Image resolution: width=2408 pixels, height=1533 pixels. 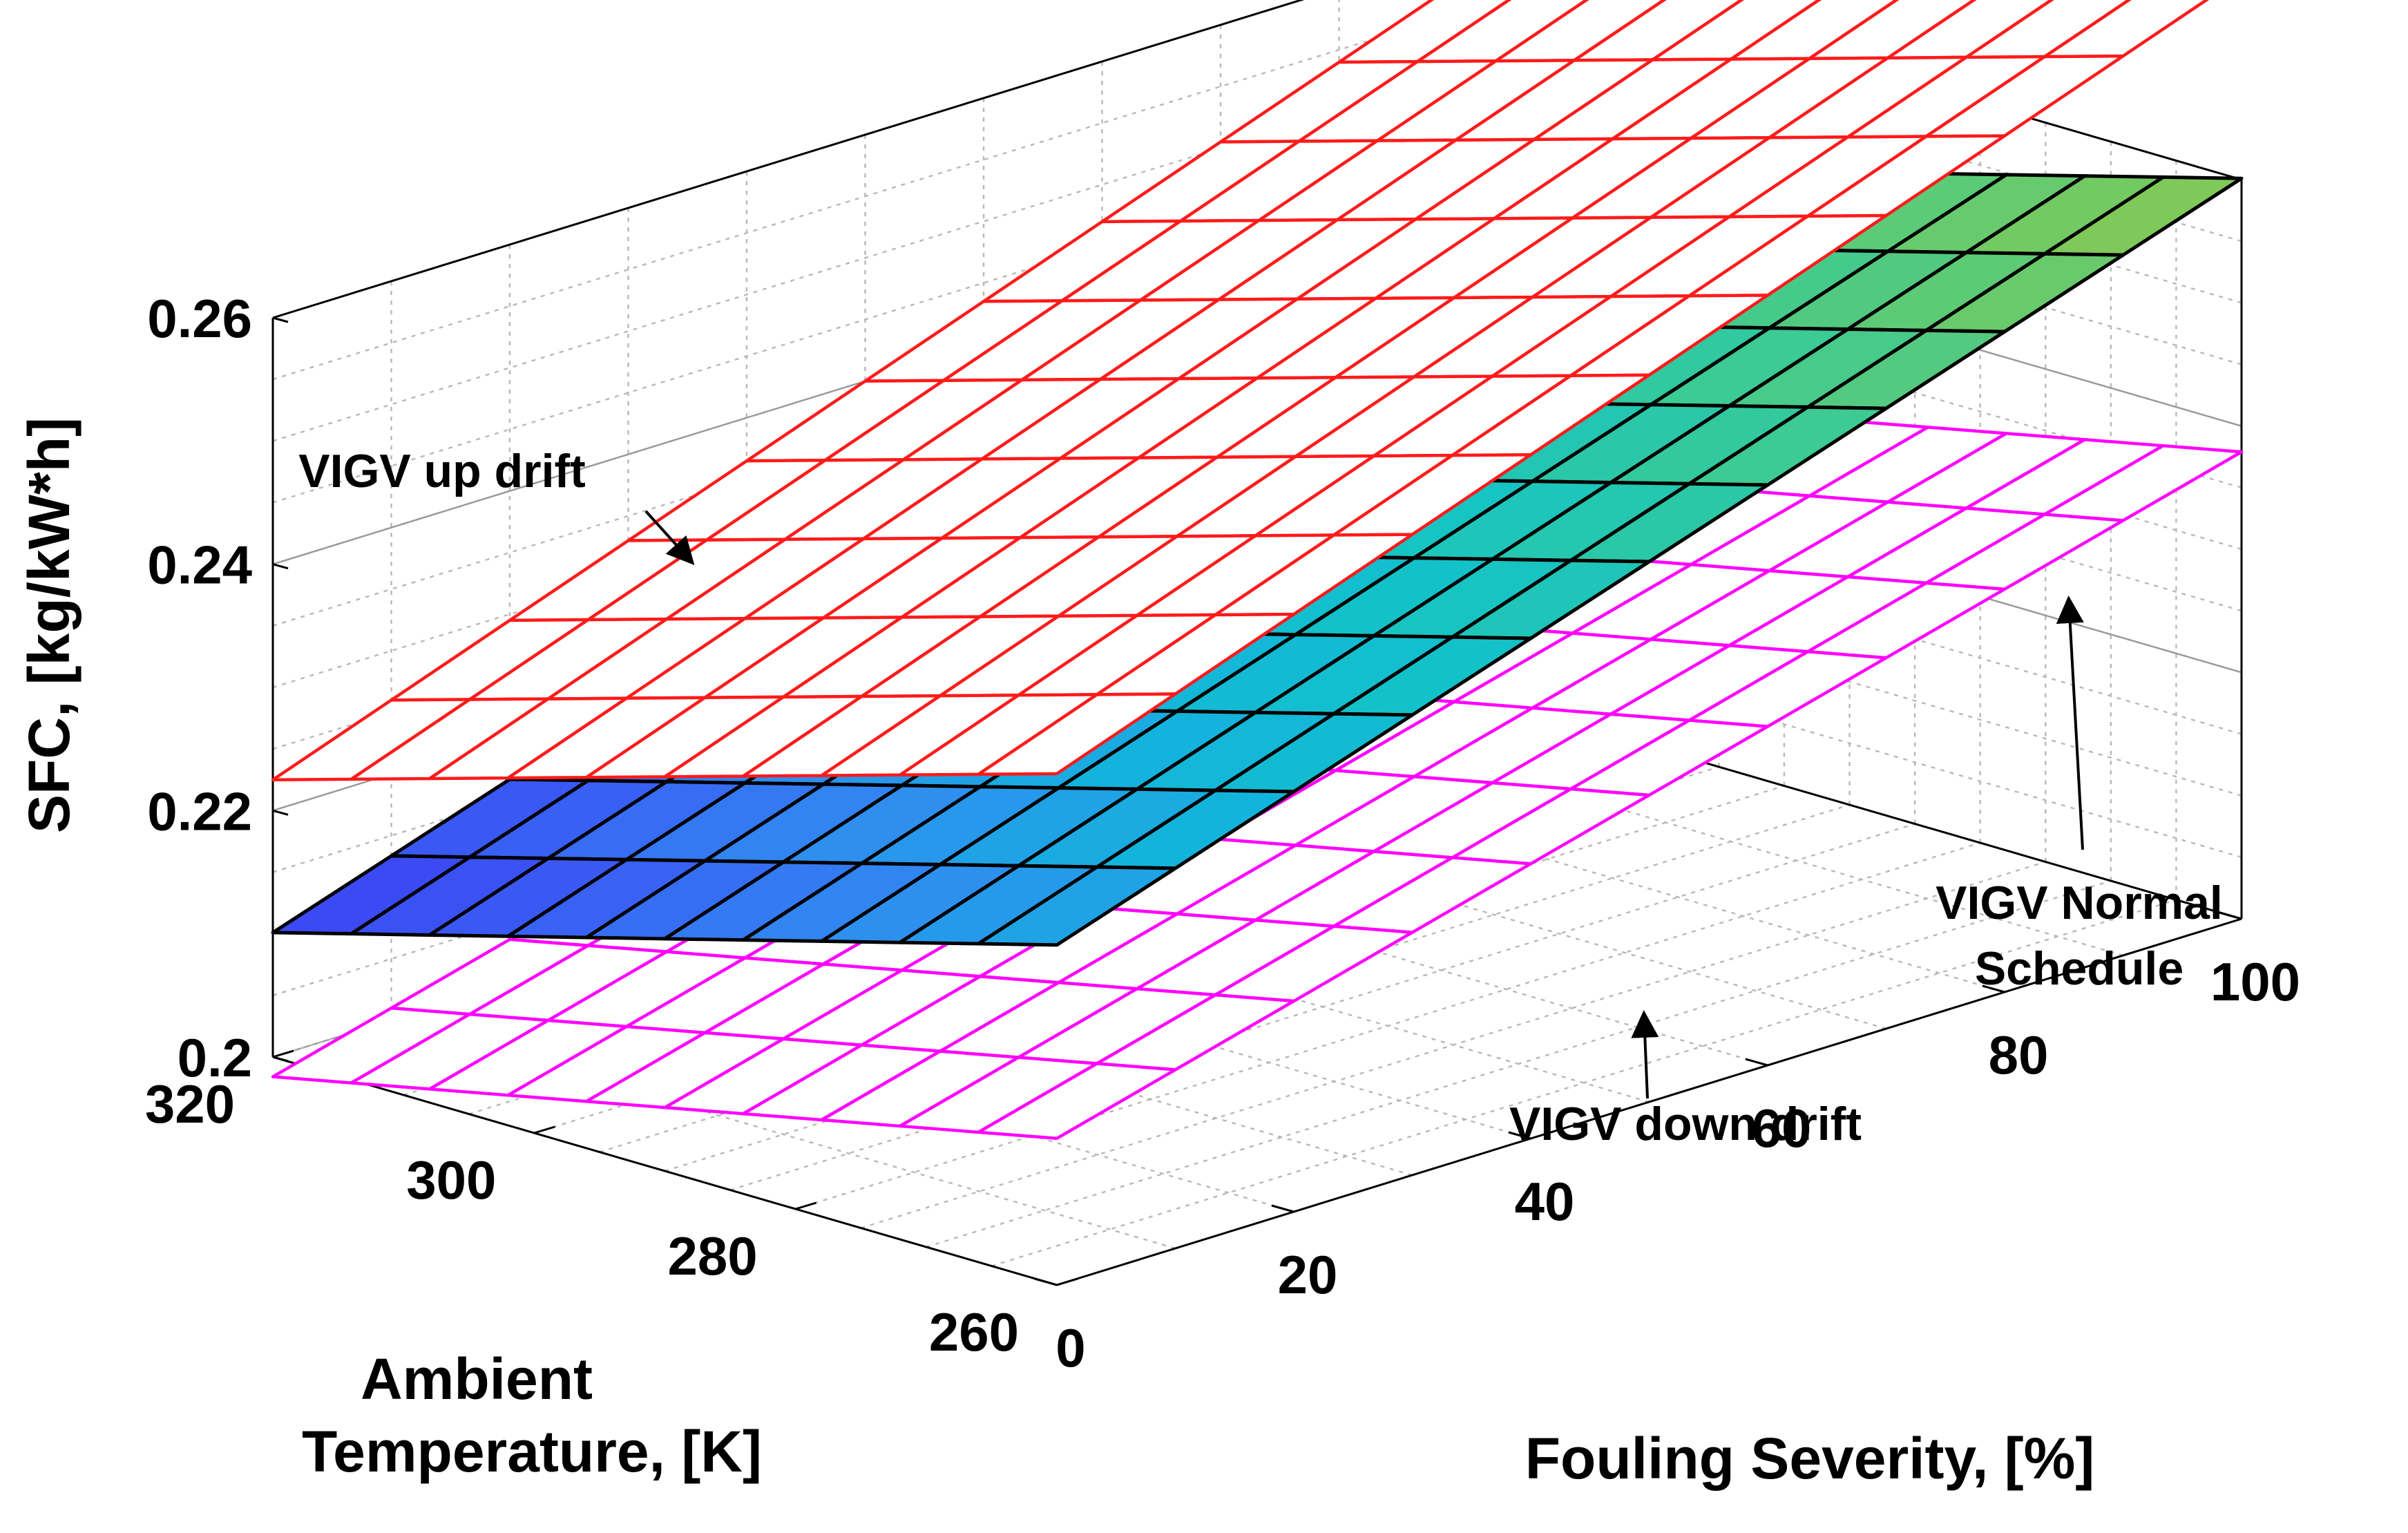 I want to click on ylabel: Fouling Severity, [%], so click(x=1810, y=1458).